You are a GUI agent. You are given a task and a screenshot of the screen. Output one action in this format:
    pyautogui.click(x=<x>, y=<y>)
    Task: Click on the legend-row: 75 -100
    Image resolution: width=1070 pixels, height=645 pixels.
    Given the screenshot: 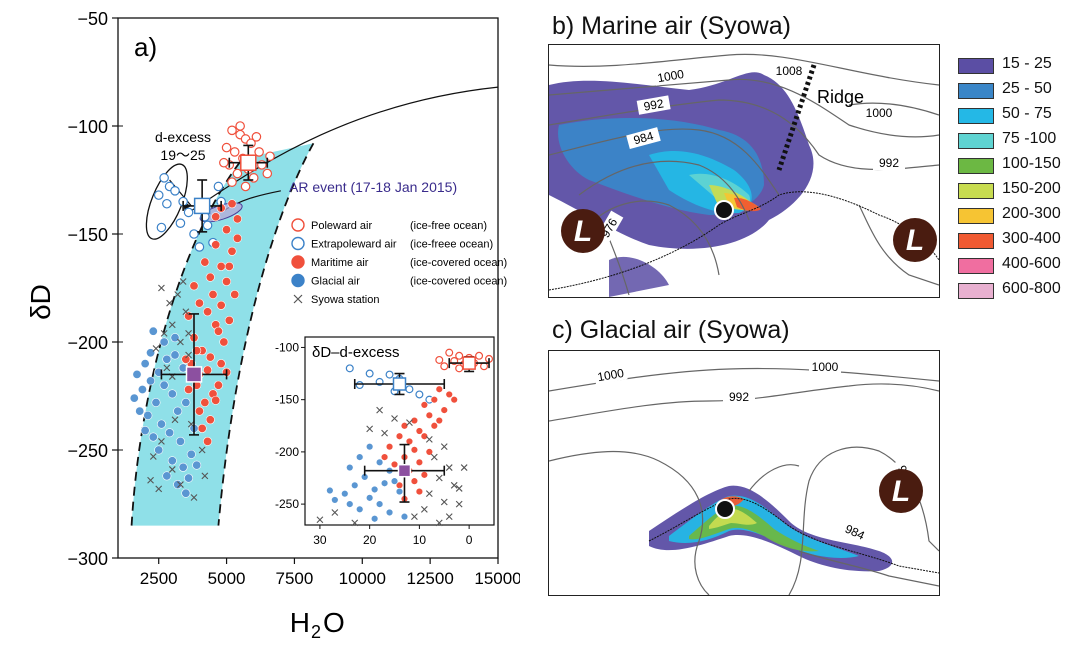 What is the action you would take?
    pyautogui.click(x=1013, y=139)
    